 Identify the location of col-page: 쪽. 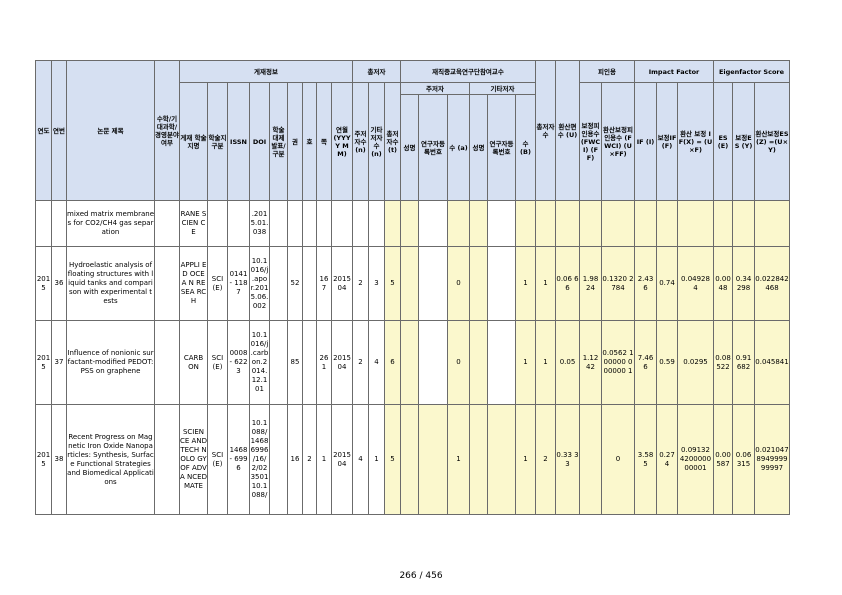
(324, 141).